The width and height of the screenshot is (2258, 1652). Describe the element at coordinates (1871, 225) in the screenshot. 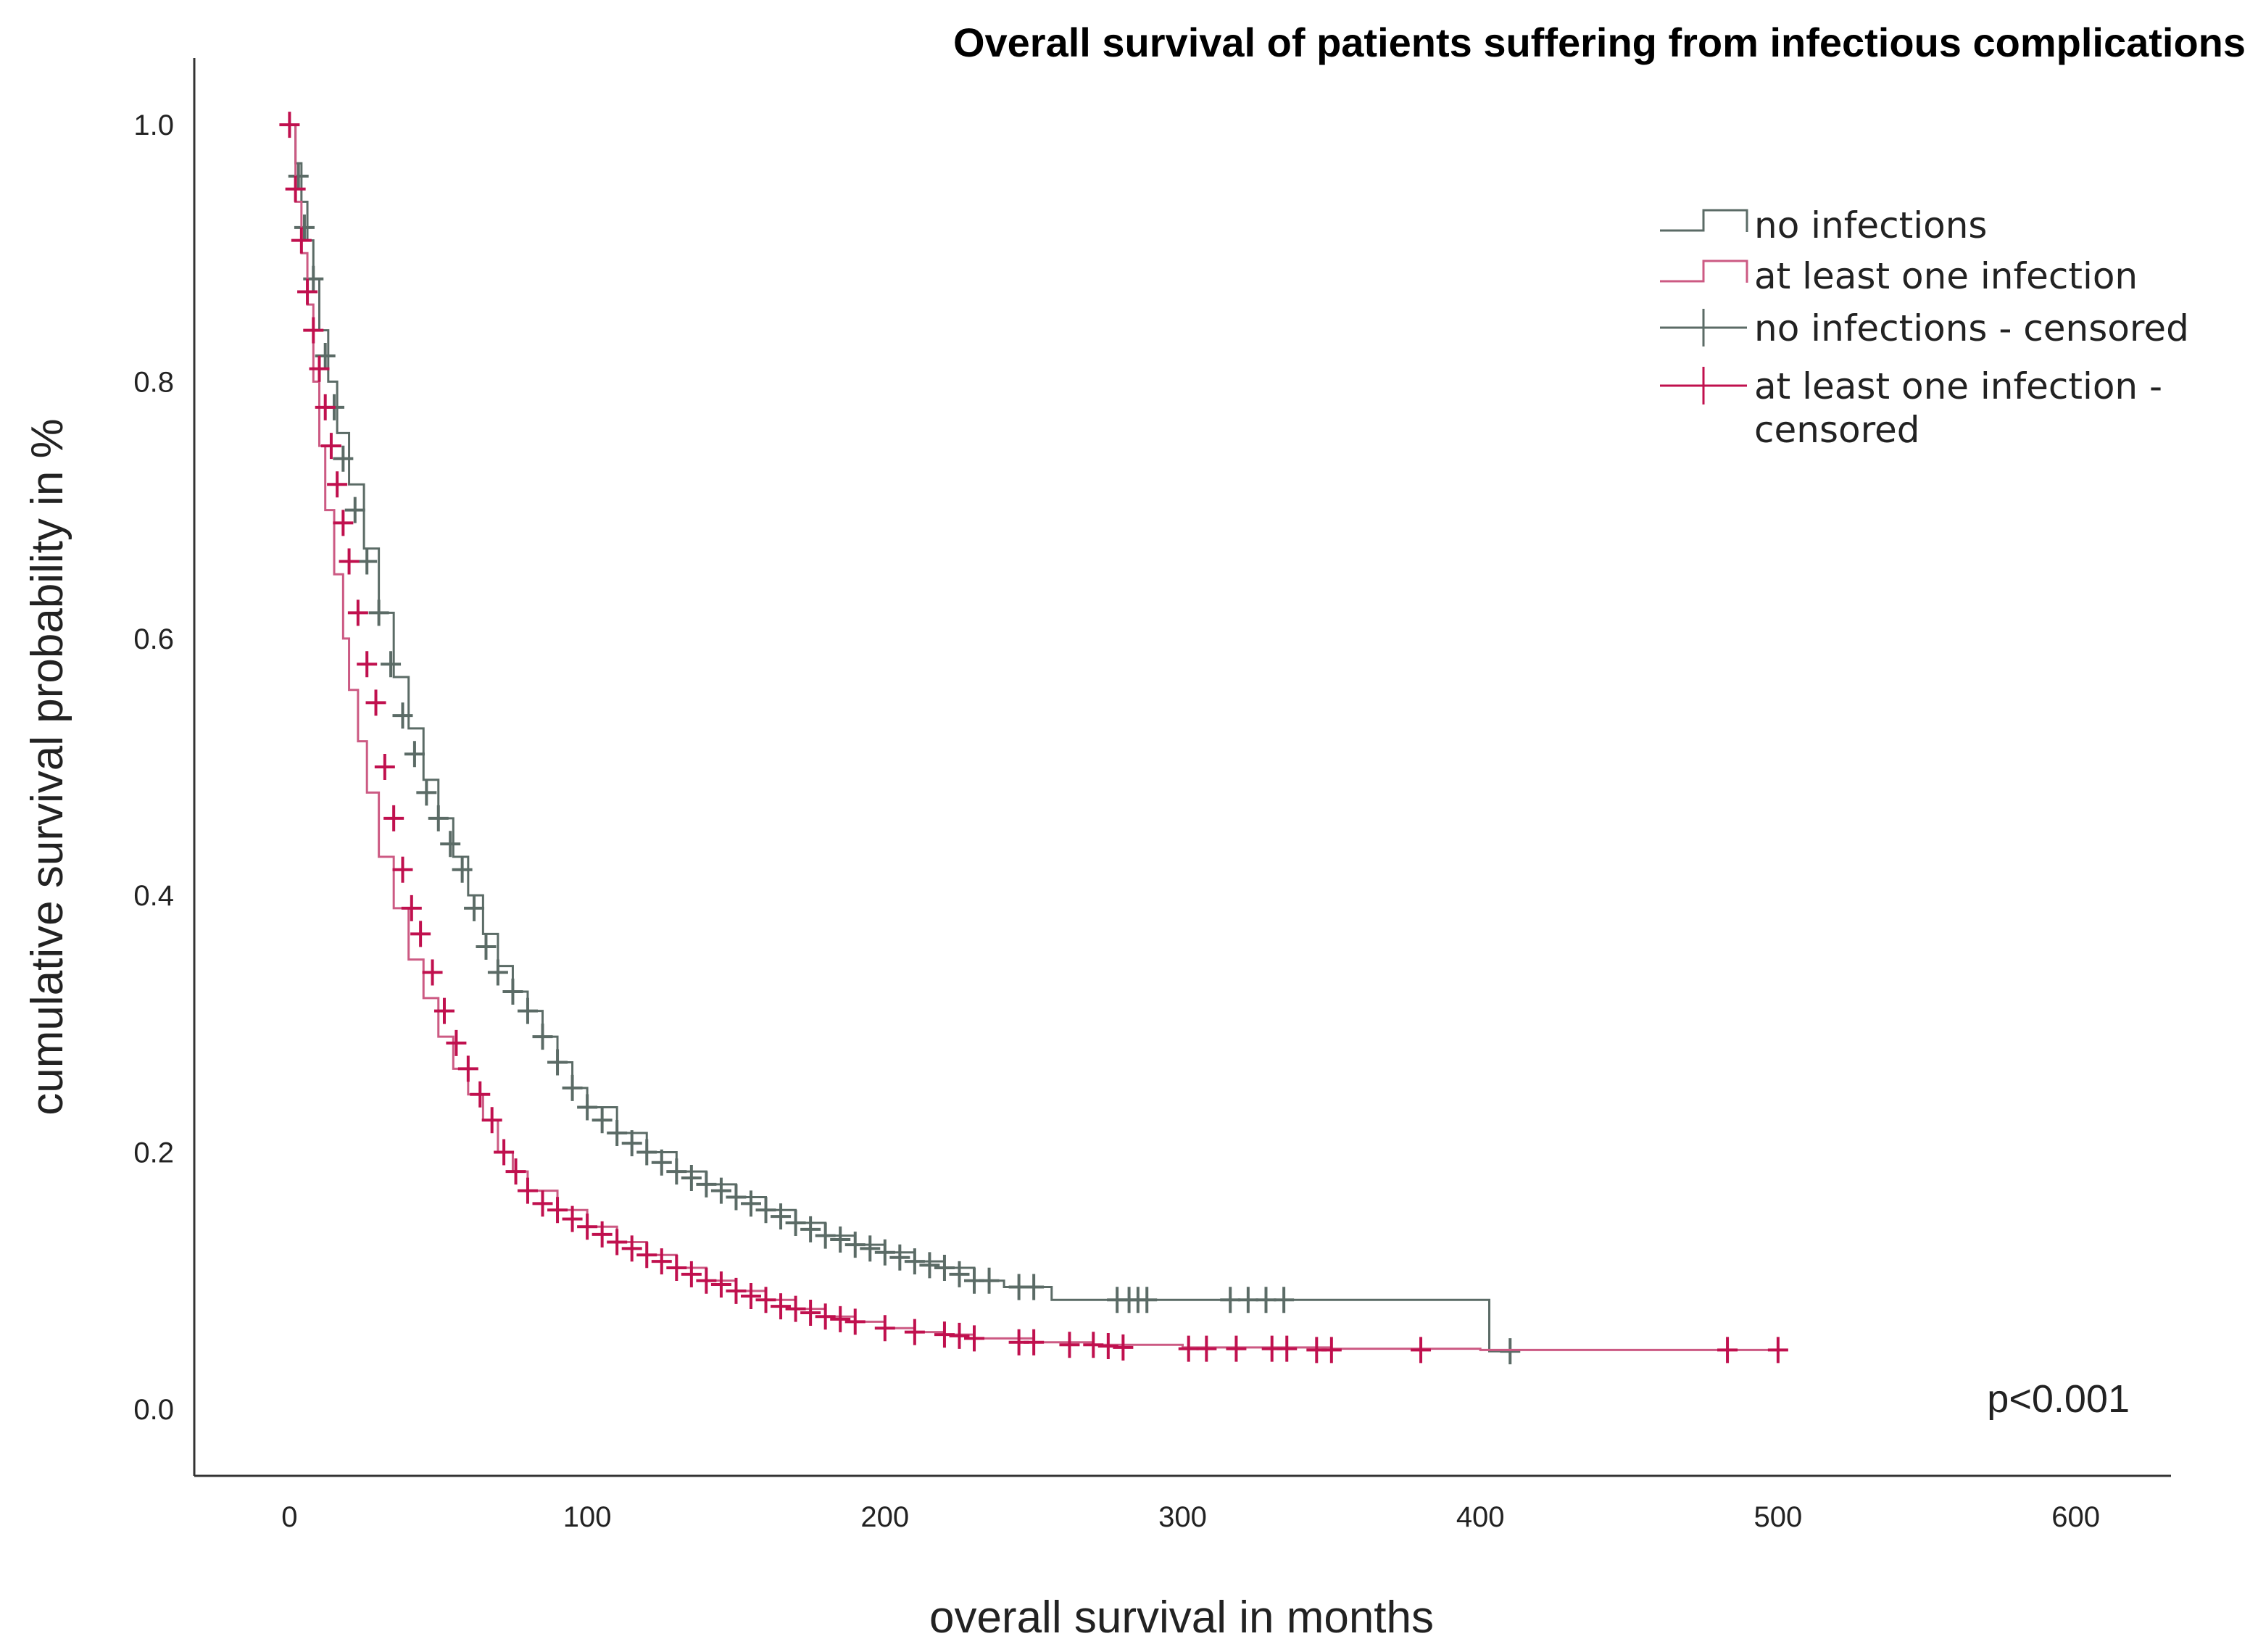

I see `legend-label: no infections` at that location.